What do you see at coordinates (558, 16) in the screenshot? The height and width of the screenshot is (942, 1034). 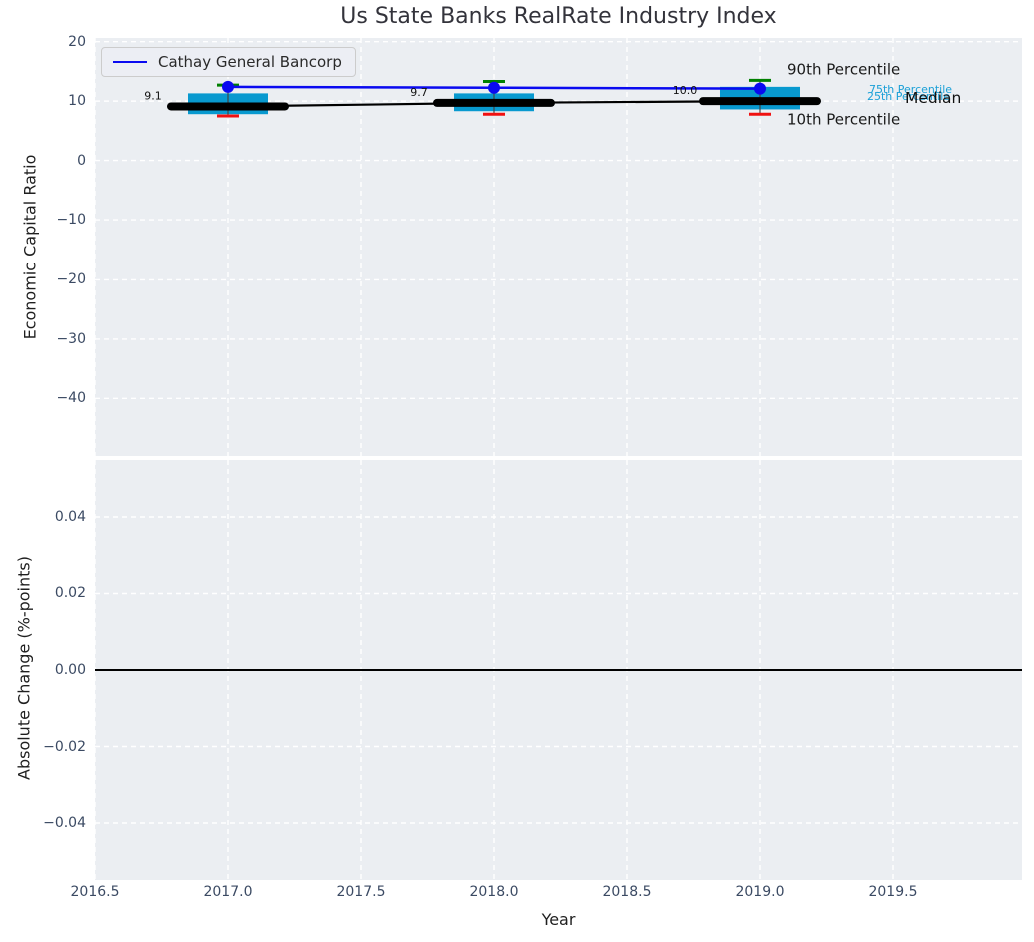 I see `chart-title: Us State Banks RealRate Industry Index` at bounding box center [558, 16].